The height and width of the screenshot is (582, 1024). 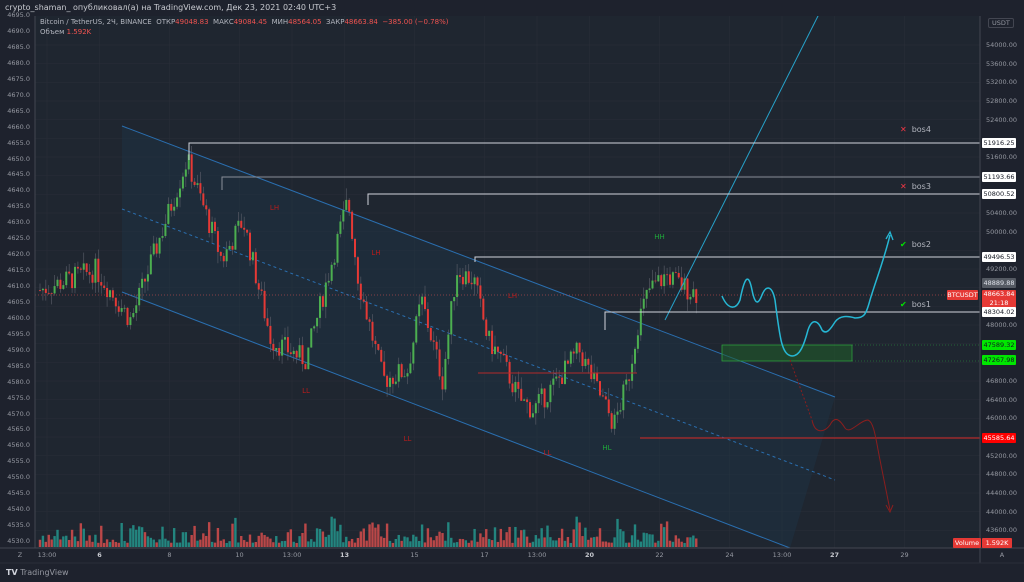 What do you see at coordinates (1002, 555) in the screenshot?
I see `auto-scale-button: A` at bounding box center [1002, 555].